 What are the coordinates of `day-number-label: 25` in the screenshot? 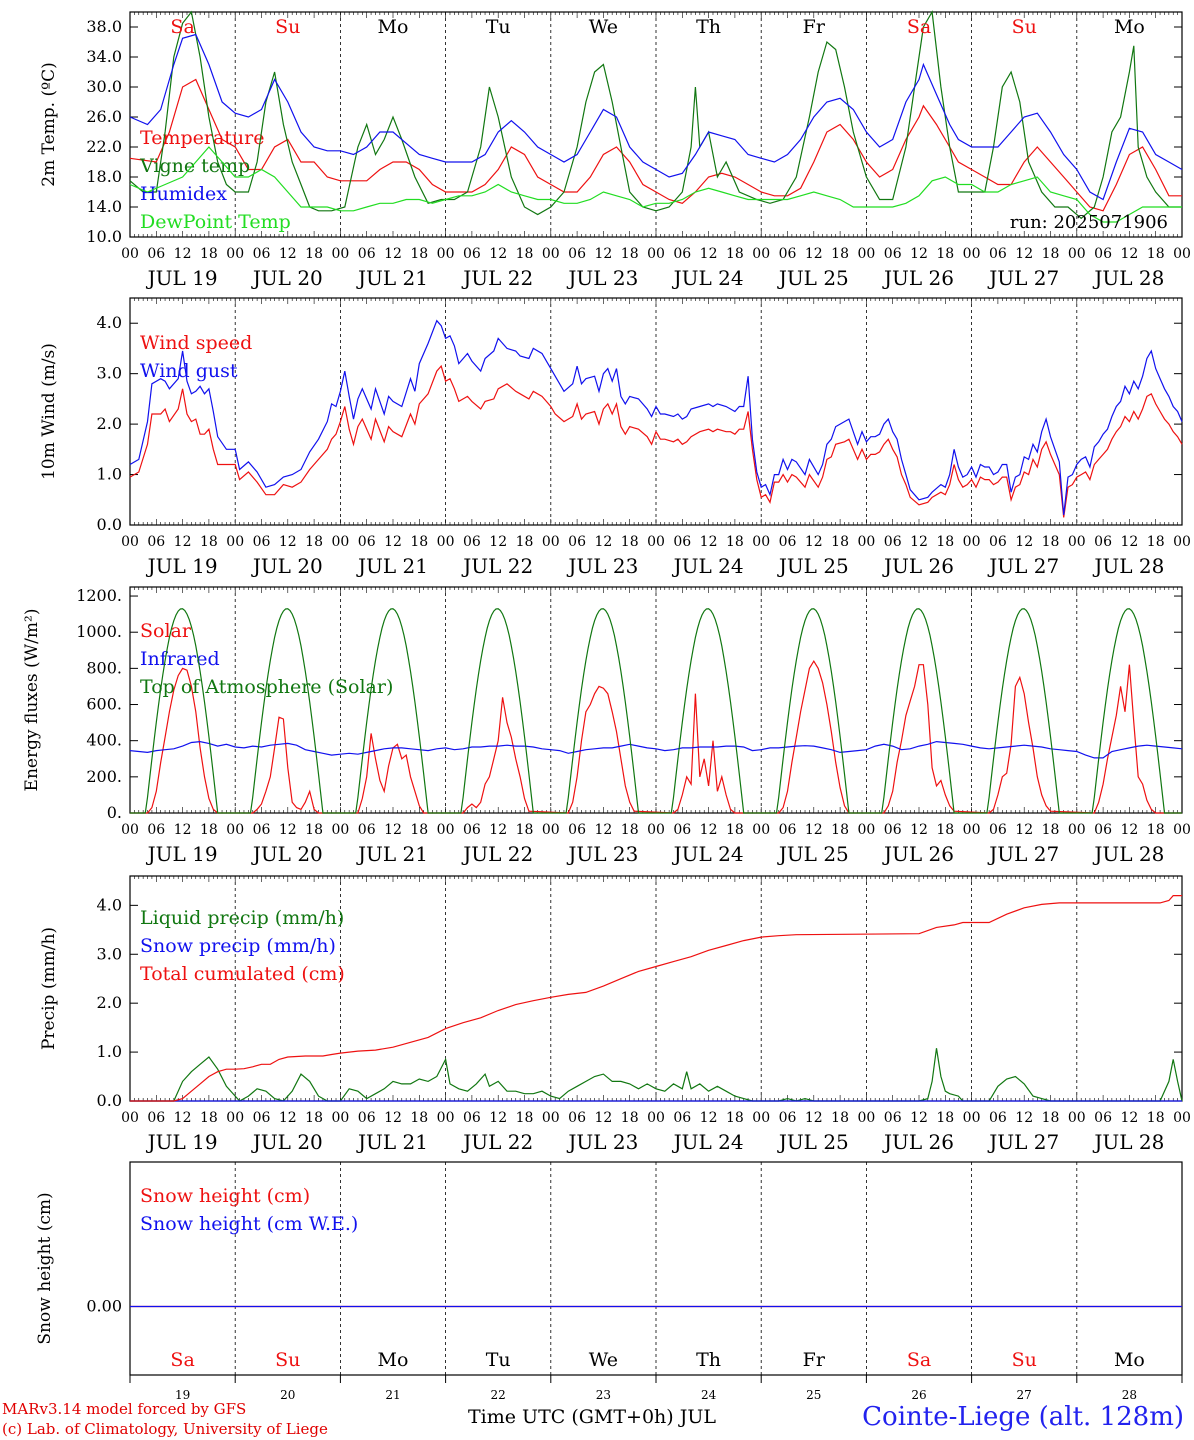 It's located at (813, 1395).